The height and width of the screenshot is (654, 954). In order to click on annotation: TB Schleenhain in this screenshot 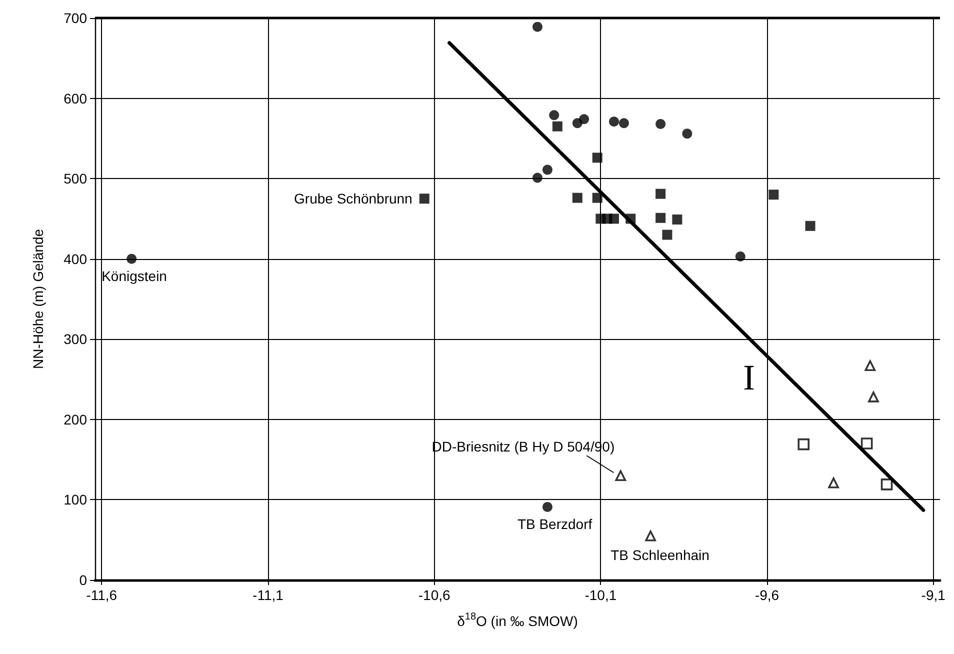, I will do `click(660, 554)`.